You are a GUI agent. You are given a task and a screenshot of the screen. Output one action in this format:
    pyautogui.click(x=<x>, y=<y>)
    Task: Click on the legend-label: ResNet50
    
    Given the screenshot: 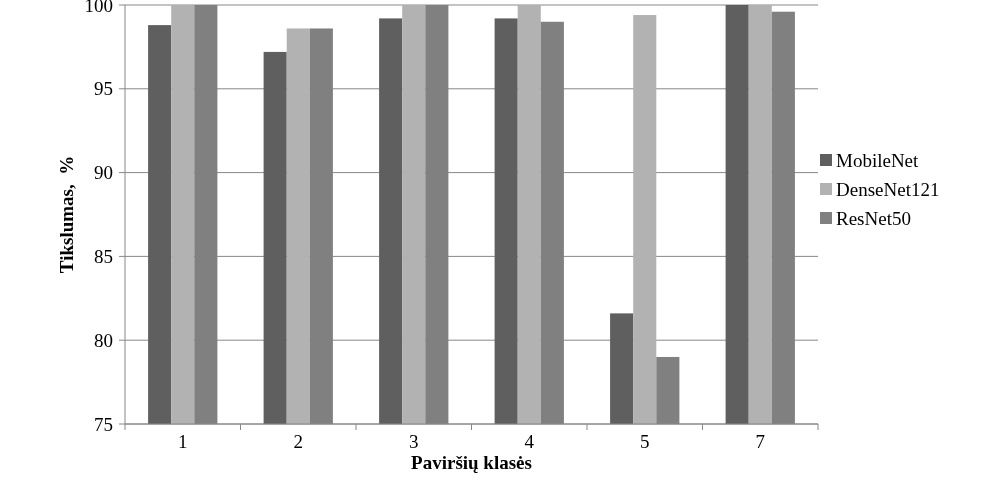 What is the action you would take?
    pyautogui.click(x=873, y=218)
    